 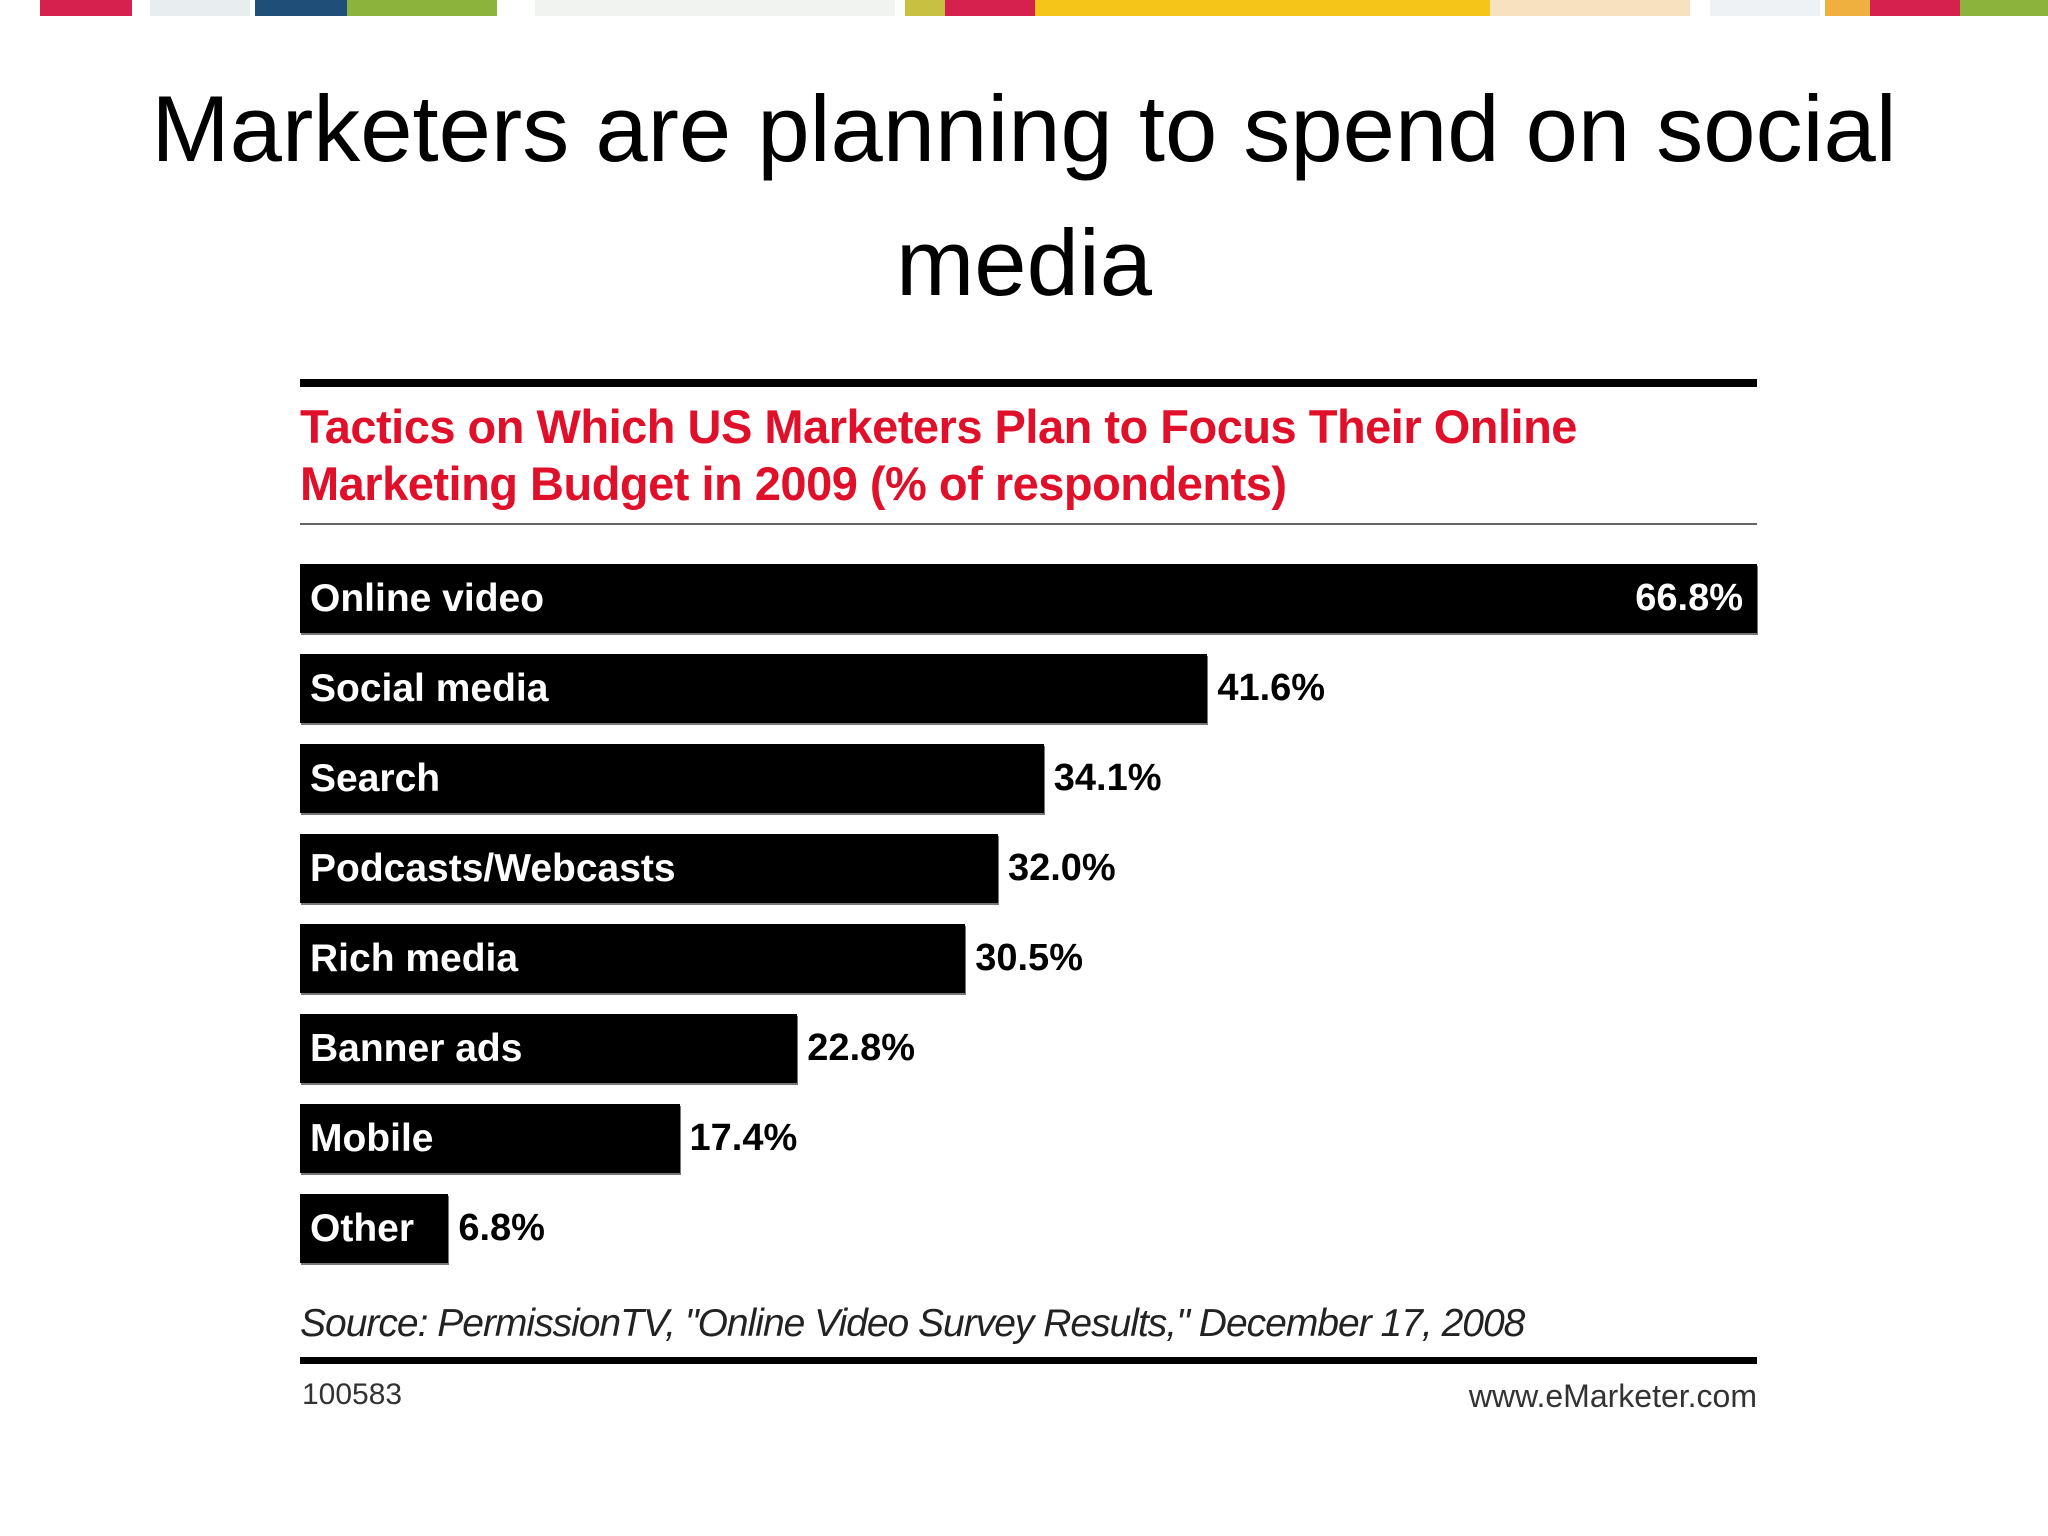 I want to click on value-label: 41.6%, so click(x=1271, y=688).